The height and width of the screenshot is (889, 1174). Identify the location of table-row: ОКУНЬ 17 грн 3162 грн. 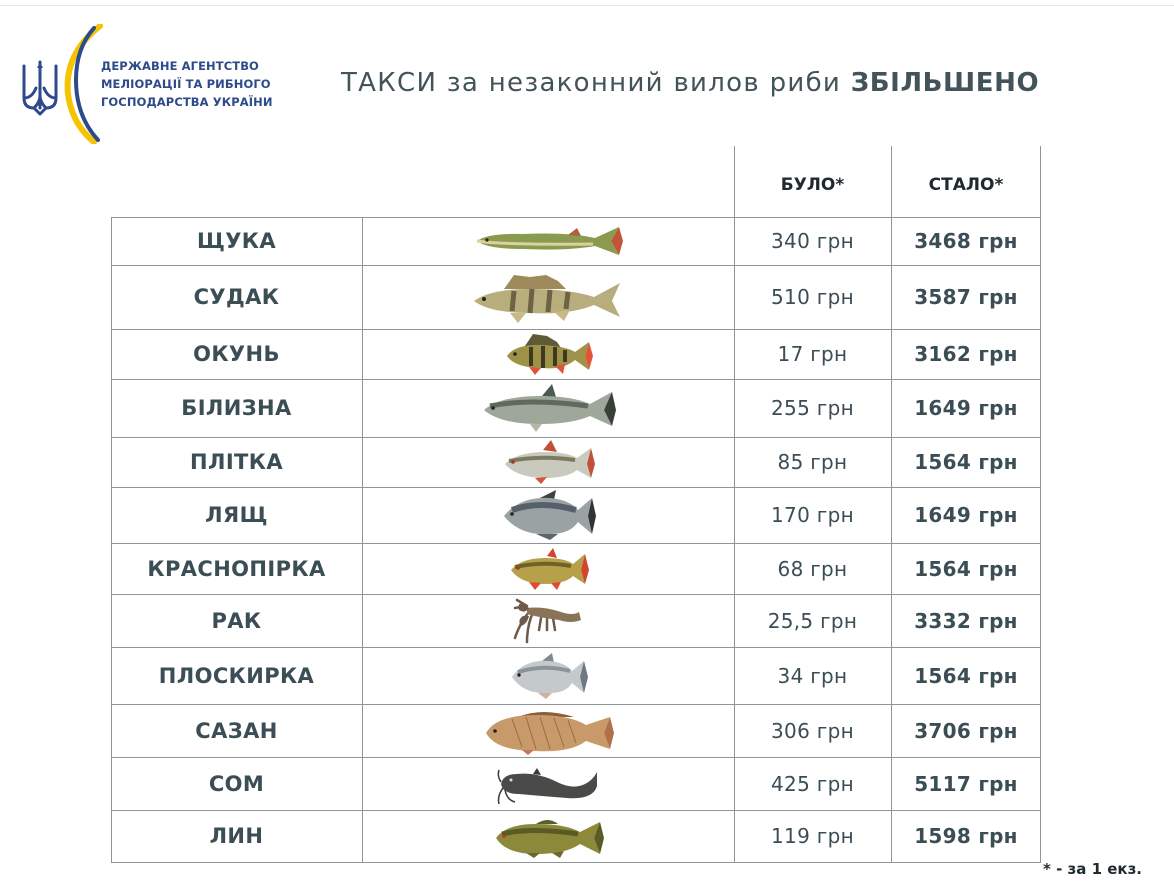
(576, 354).